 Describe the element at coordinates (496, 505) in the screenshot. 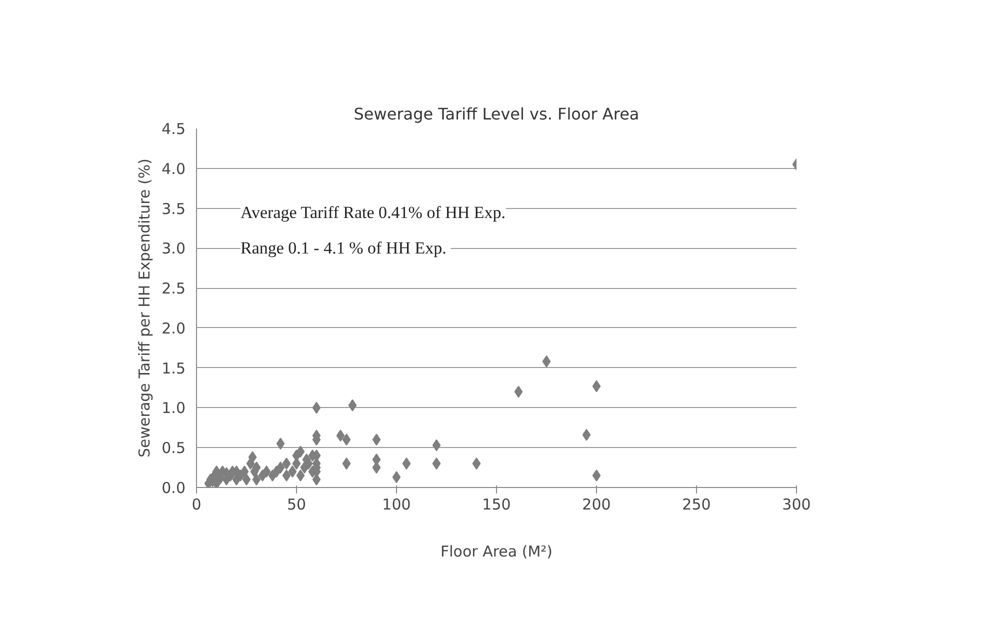

I see `x-tick-label: 150` at that location.